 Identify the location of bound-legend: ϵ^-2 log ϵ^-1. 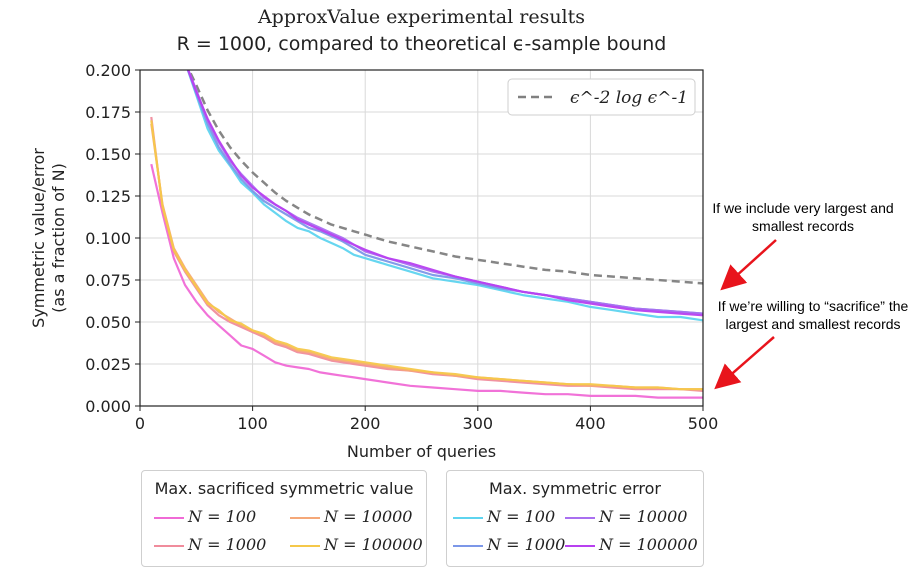
(601, 97).